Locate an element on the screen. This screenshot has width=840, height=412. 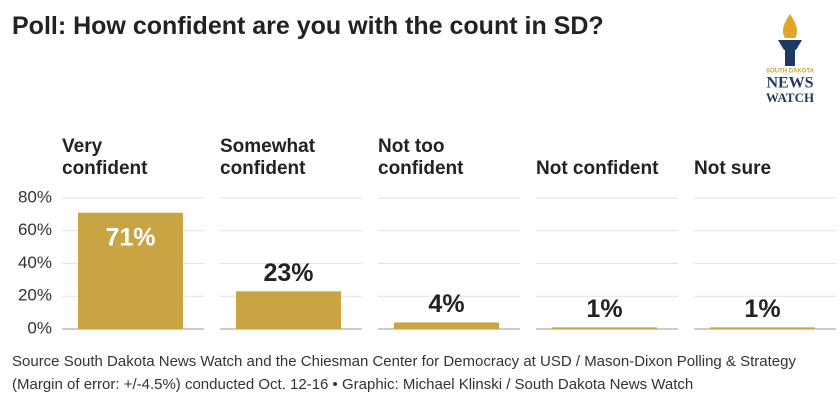
logo: SOUTH DAKOTA NEWS WATCH is located at coordinates (790, 59).